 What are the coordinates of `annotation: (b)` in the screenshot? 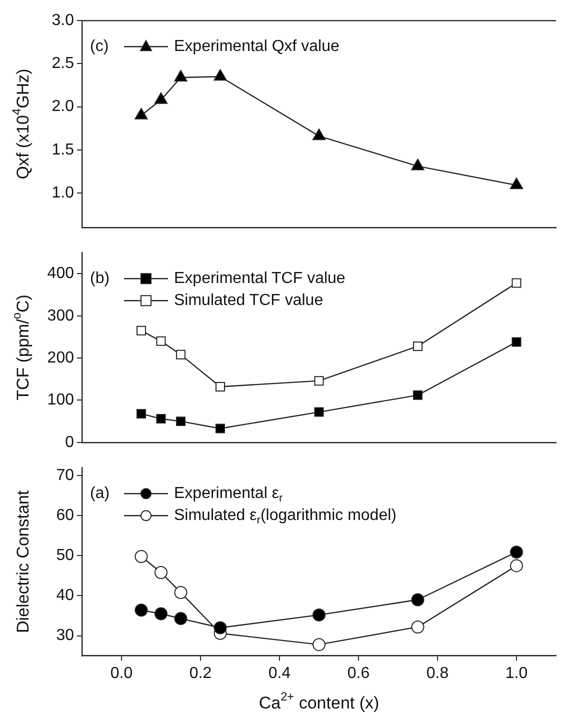 It's located at (100, 279).